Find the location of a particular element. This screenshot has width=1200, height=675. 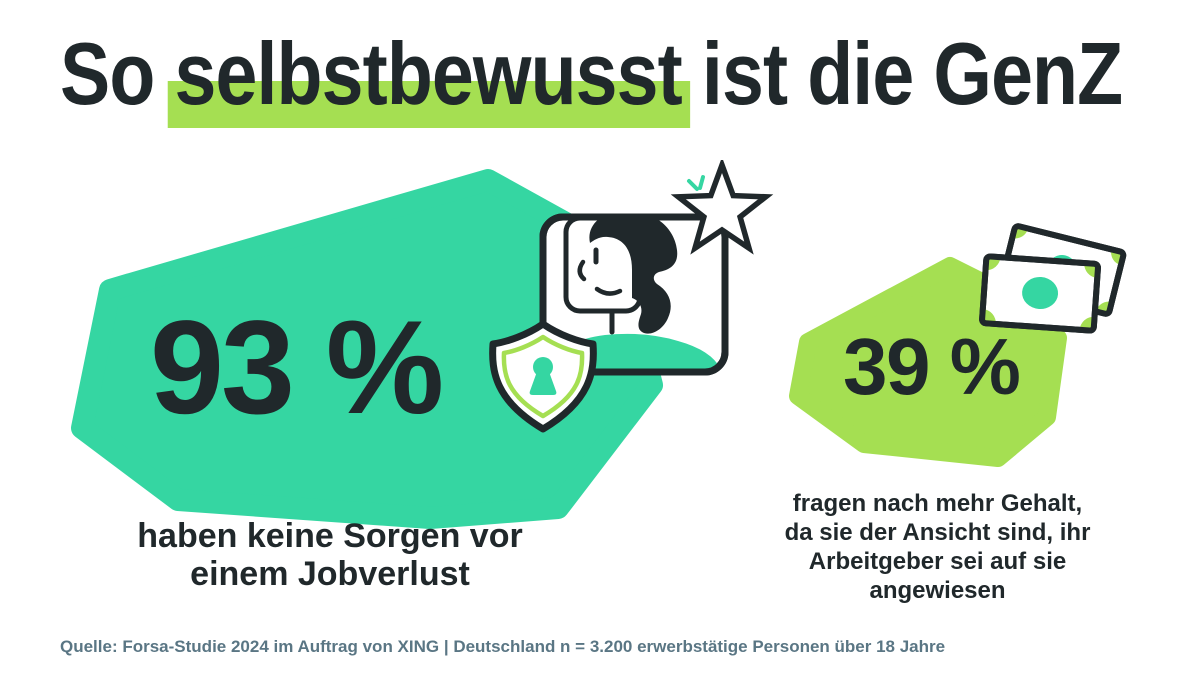

nose-icon is located at coordinates (582, 270).